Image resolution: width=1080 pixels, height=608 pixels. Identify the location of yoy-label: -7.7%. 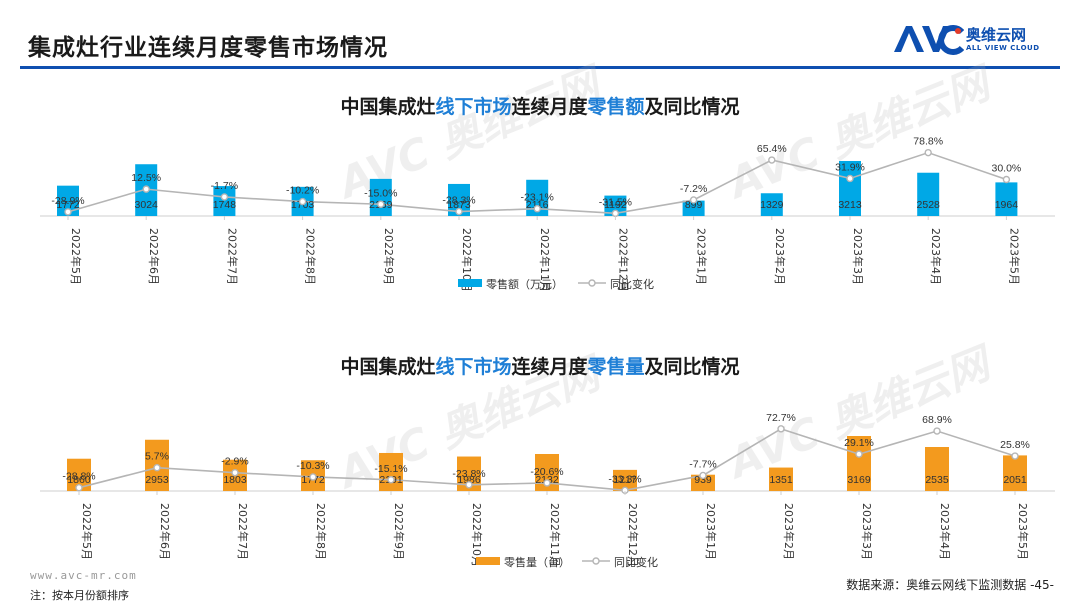
(702, 464).